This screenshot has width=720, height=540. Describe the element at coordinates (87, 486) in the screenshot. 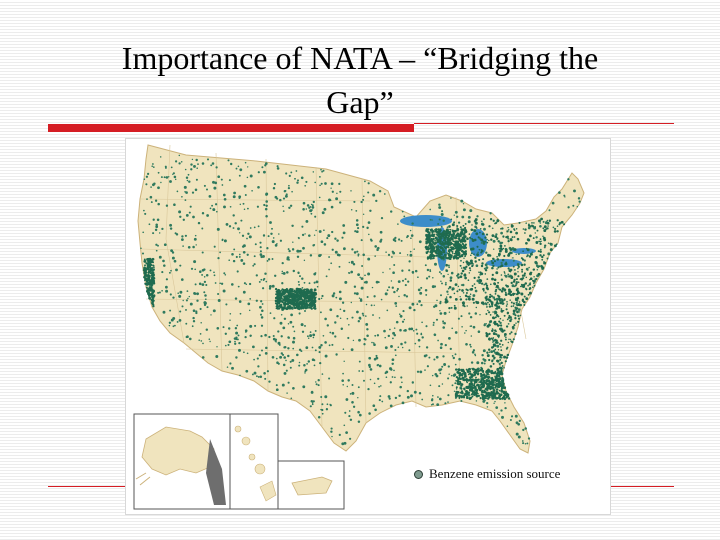

I see `footer-rule-left` at that location.